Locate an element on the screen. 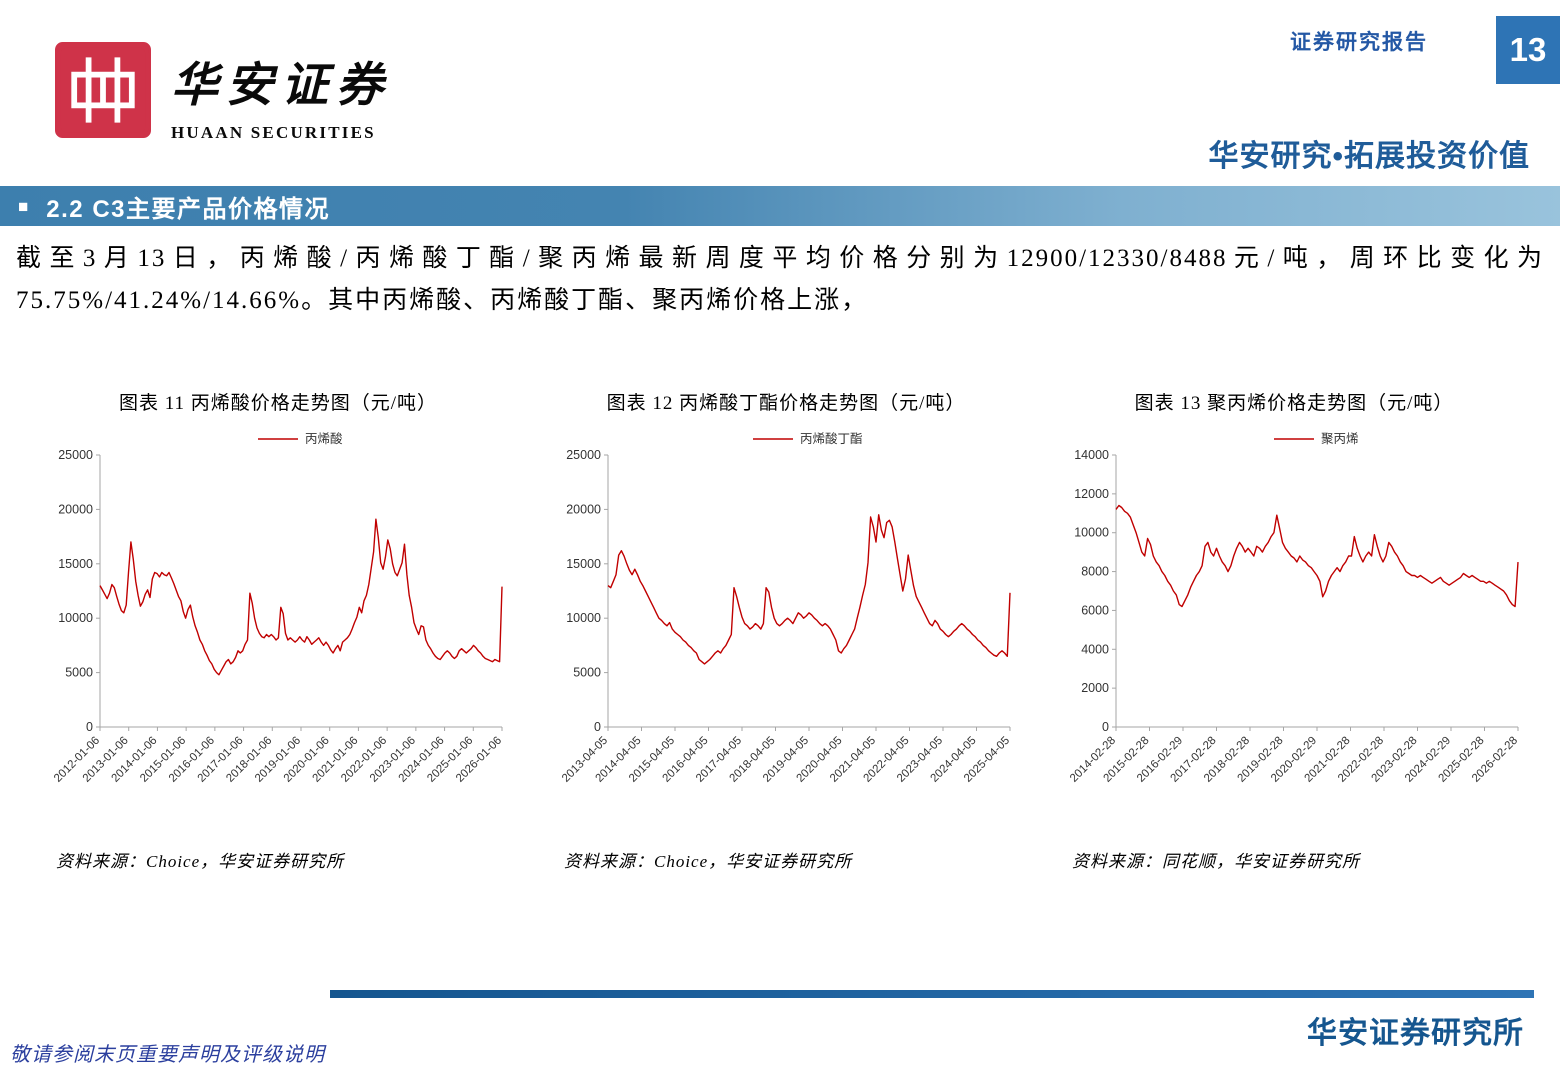 This screenshot has height=1080, width=1560. huaan-logo-icon is located at coordinates (103, 90).